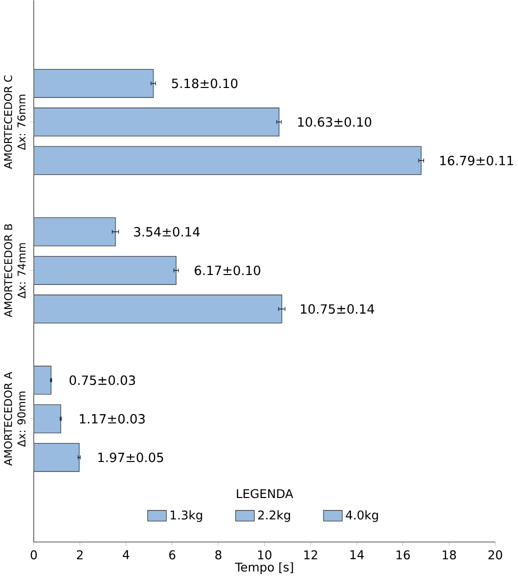 Image resolution: width=518 pixels, height=578 pixels. I want to click on data-label: 10.75±0.14, so click(337, 309).